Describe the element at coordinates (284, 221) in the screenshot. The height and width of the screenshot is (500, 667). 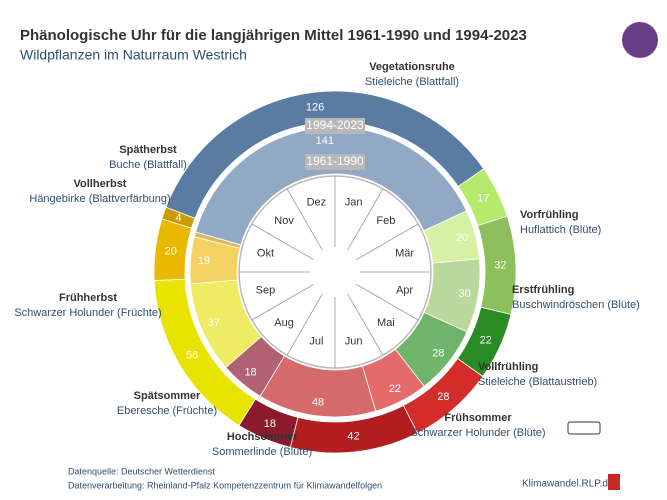
I see `month-label: Nov` at that location.